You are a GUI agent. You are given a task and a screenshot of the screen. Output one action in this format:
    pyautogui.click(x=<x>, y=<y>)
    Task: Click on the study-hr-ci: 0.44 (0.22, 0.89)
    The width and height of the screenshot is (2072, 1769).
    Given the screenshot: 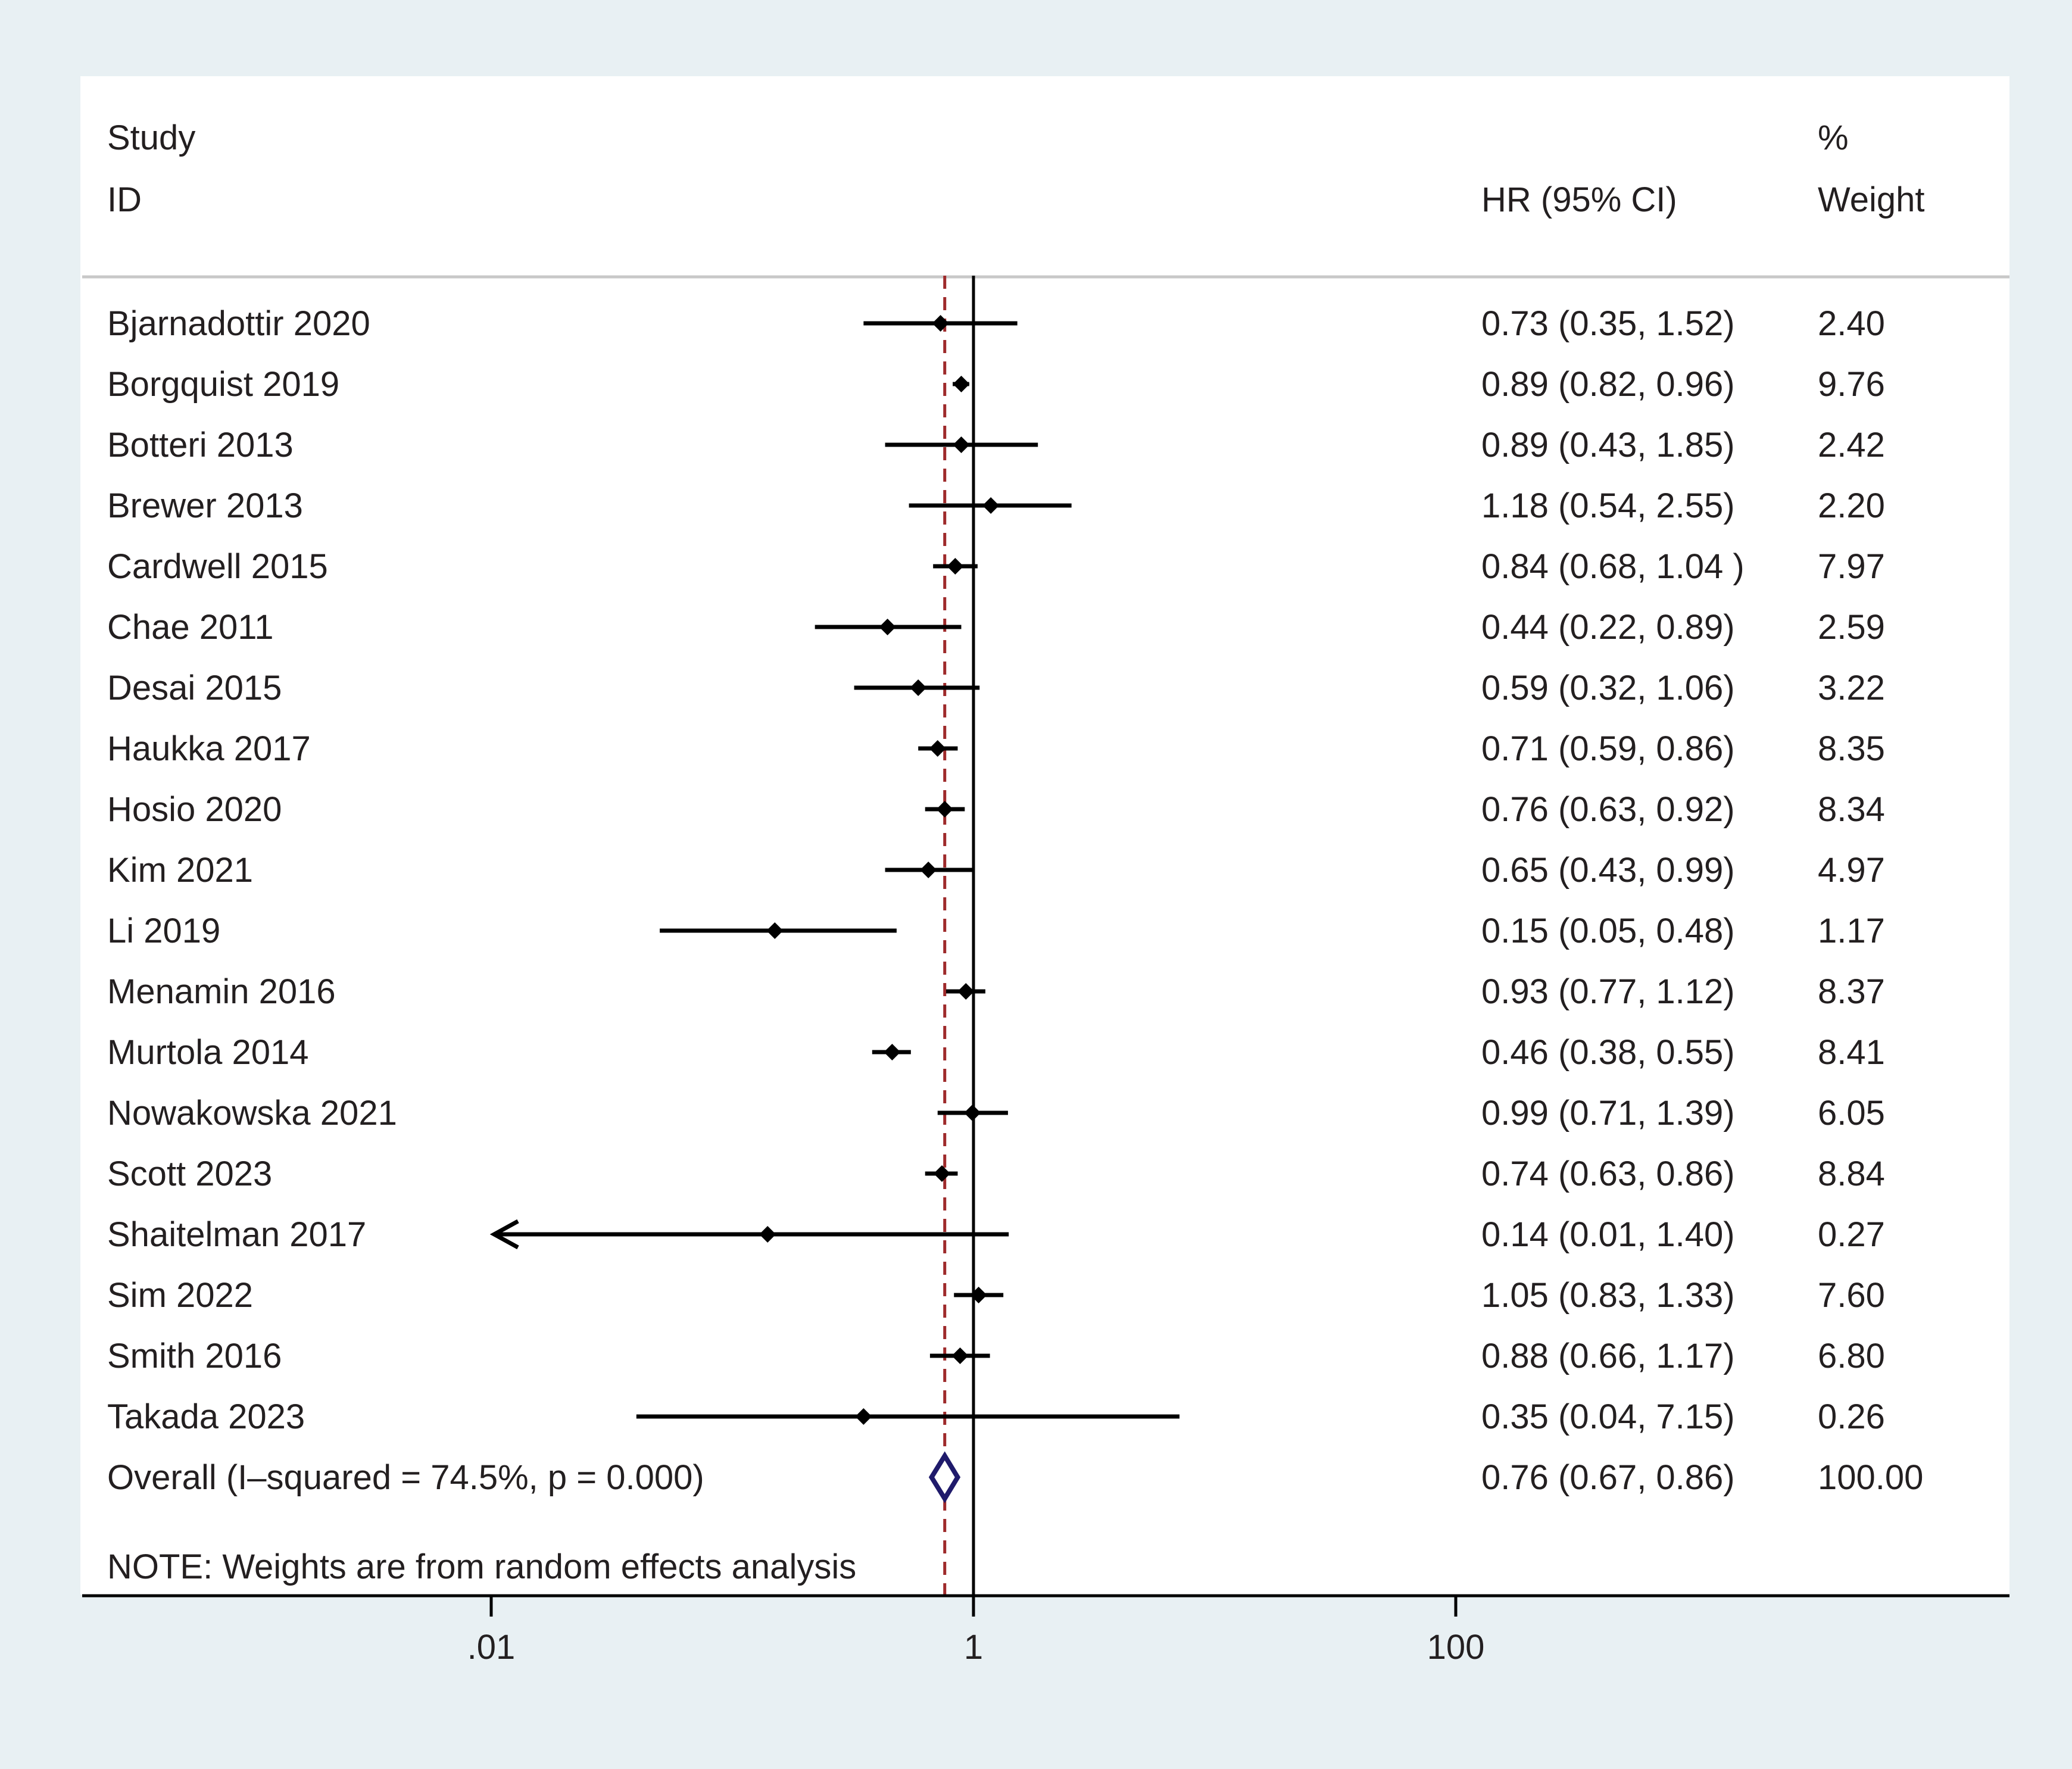 What is the action you would take?
    pyautogui.click(x=1608, y=627)
    